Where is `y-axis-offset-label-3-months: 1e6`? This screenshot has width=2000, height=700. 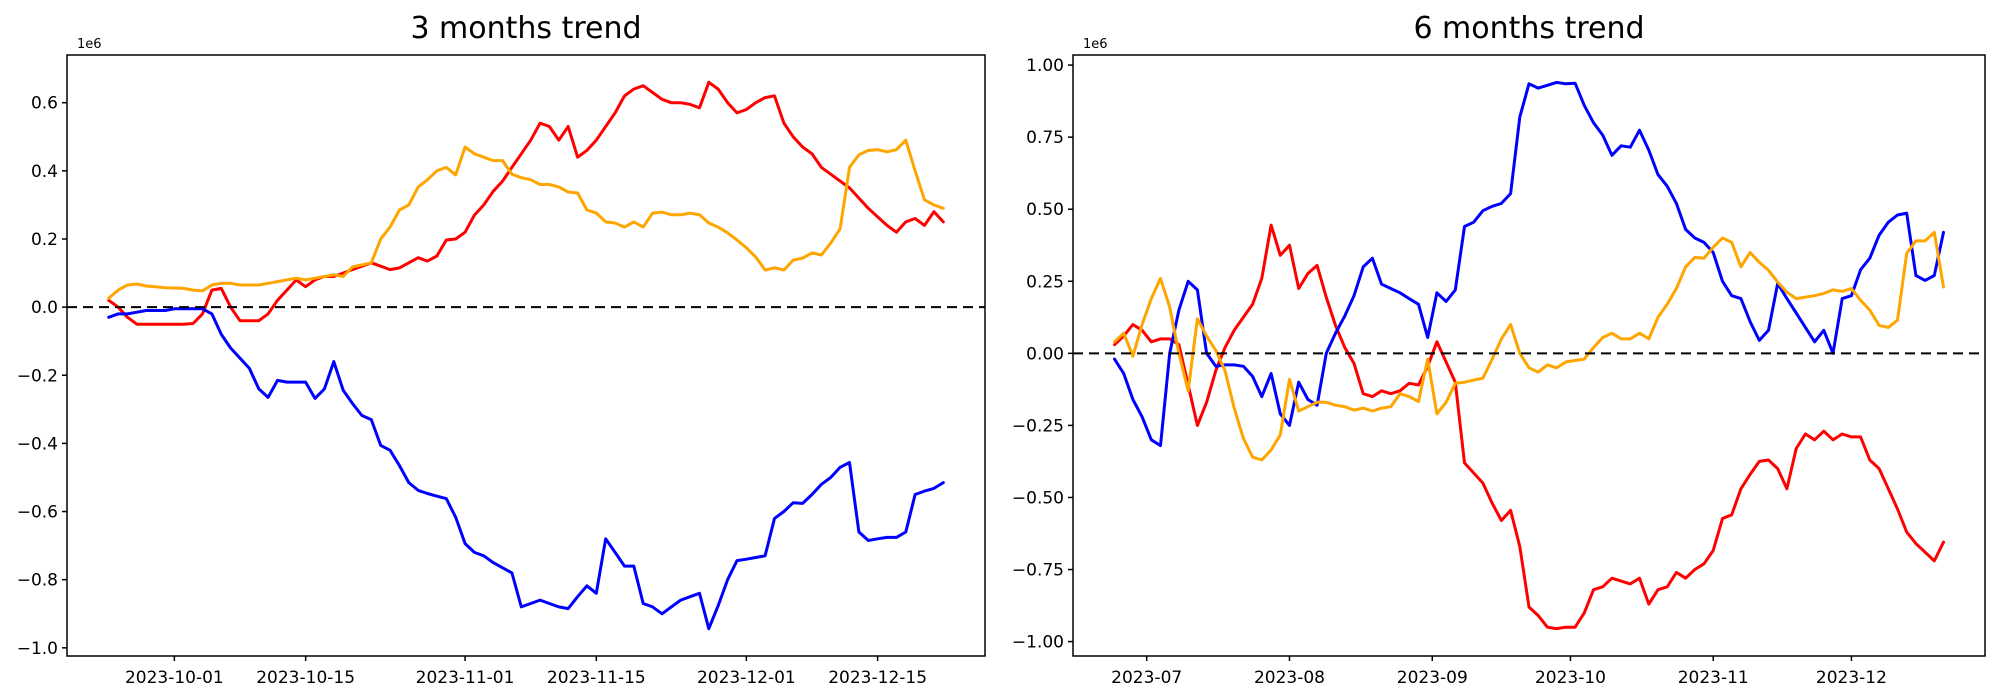
y-axis-offset-label-3-months: 1e6 is located at coordinates (89, 44).